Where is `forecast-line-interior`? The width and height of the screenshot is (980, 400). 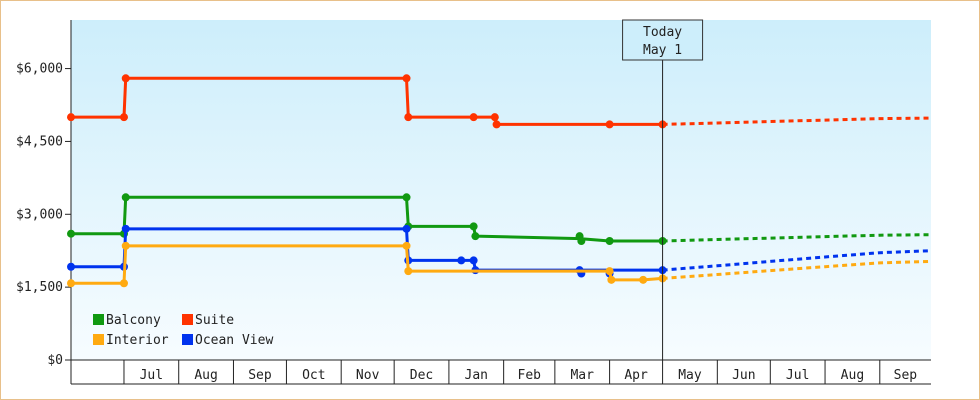 forecast-line-interior is located at coordinates (797, 269).